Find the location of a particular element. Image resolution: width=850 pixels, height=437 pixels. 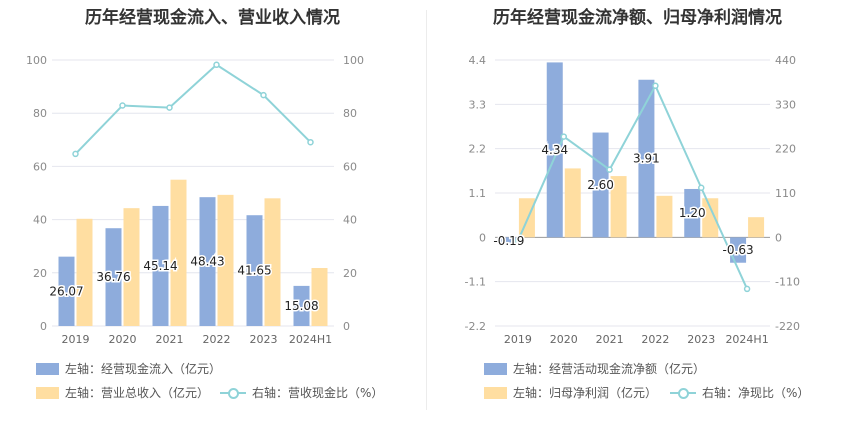

data-label: 2.60 is located at coordinates (600, 185).